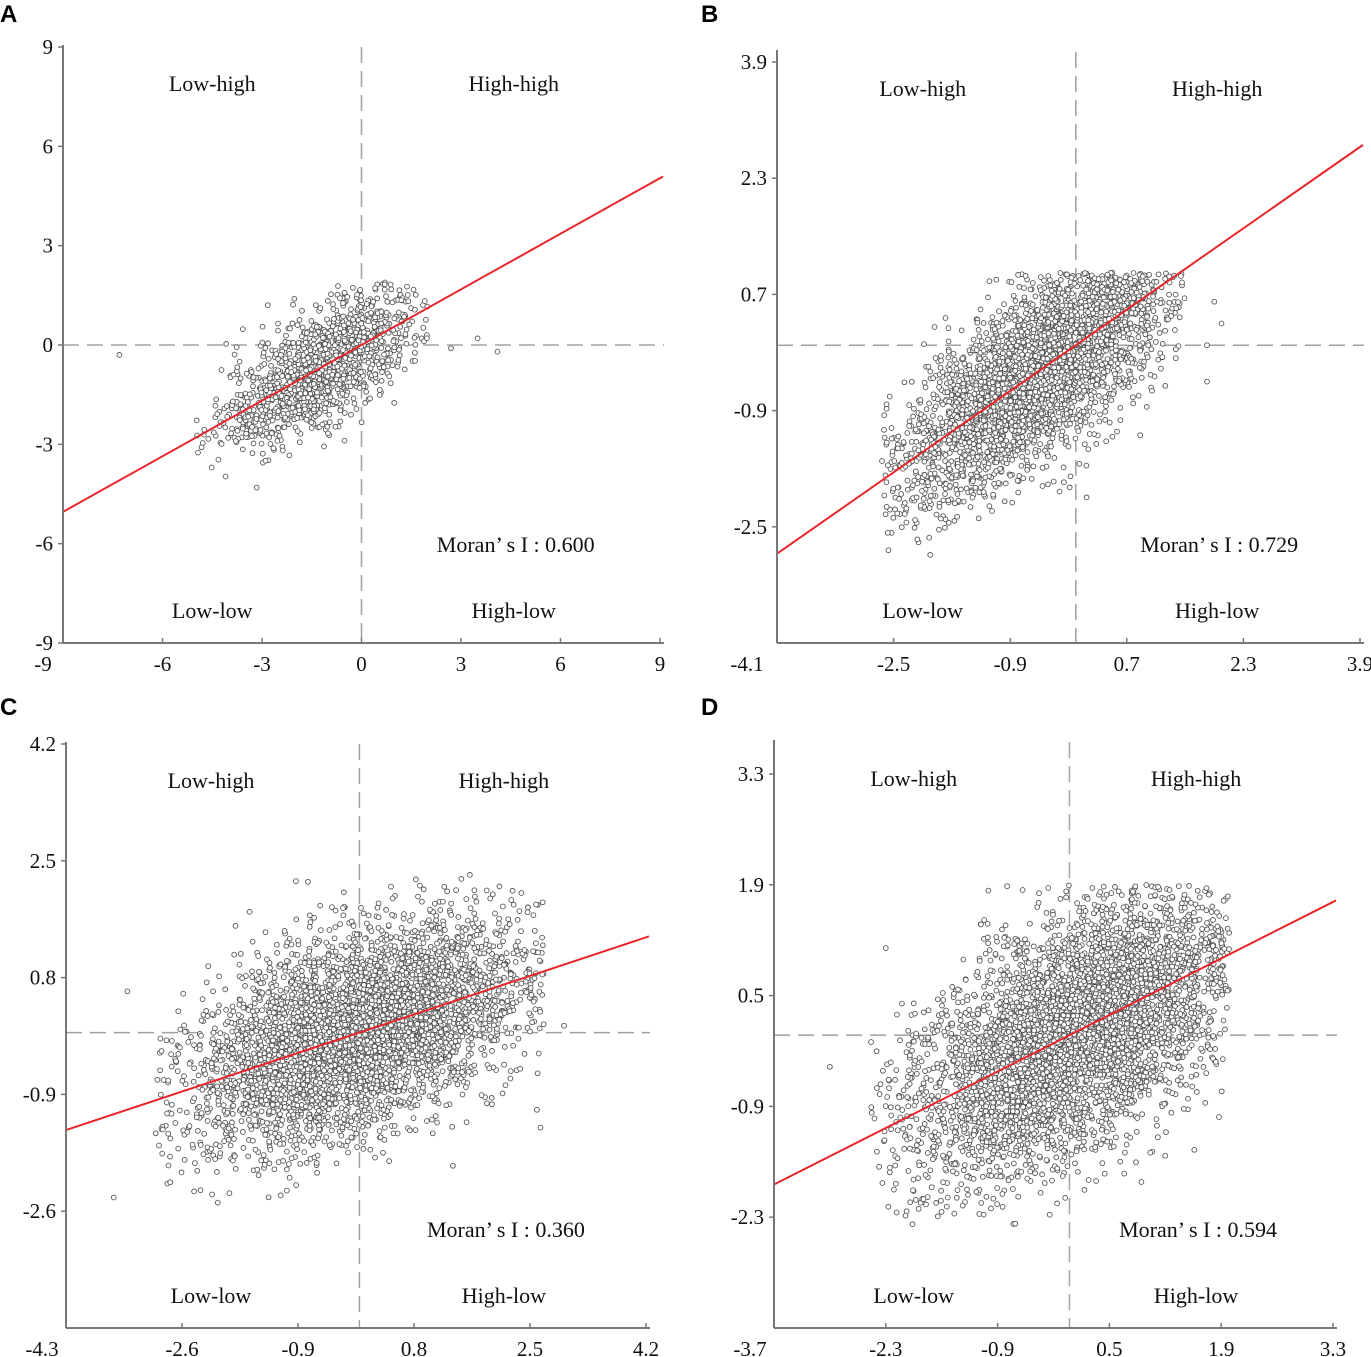 Image resolution: width=1371 pixels, height=1357 pixels. I want to click on panel-letter: C, so click(8, 707).